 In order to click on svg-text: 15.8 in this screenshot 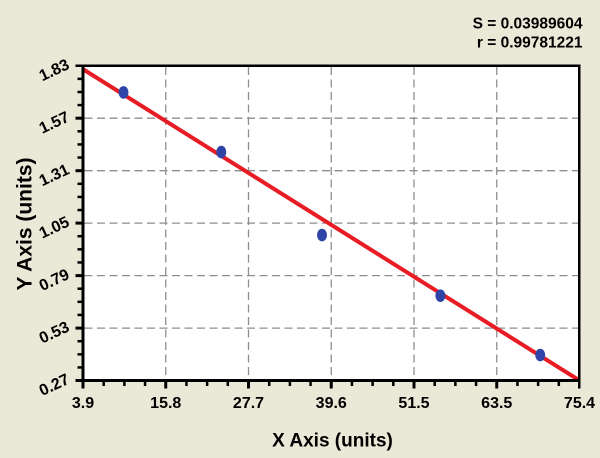, I will do `click(165, 403)`.